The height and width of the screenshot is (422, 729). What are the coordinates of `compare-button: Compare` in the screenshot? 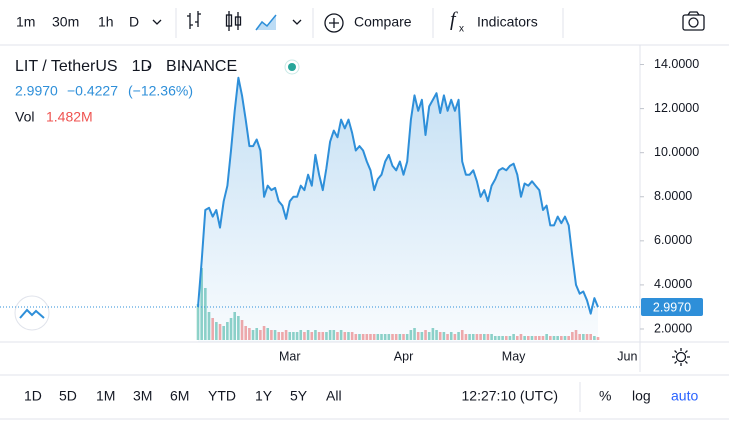 It's located at (383, 22).